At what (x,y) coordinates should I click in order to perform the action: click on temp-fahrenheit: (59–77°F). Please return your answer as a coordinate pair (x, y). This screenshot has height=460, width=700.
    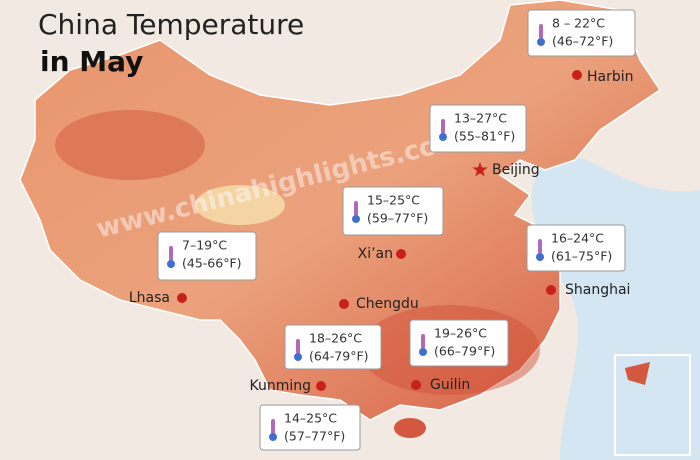
    Looking at the image, I should click on (397, 218).